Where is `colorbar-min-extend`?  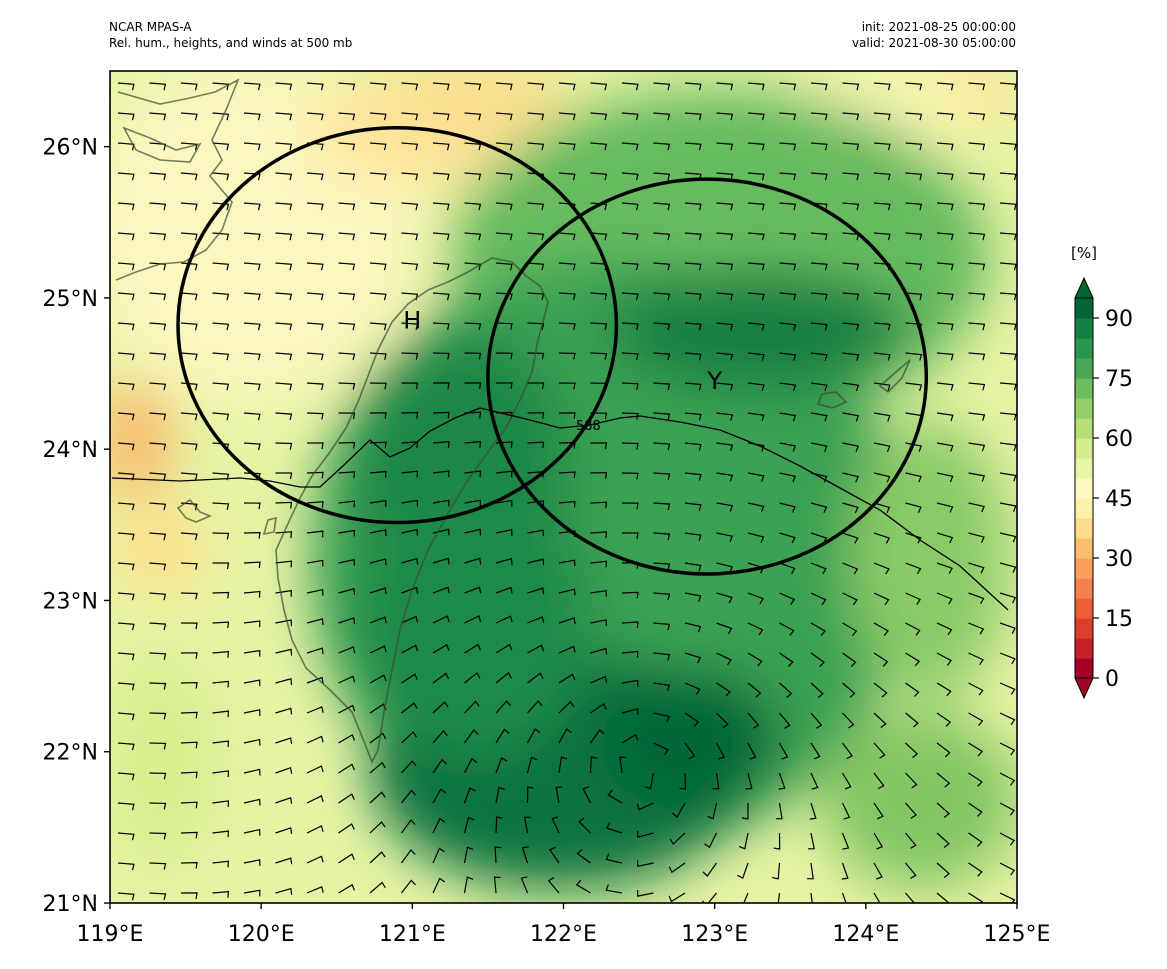
colorbar-min-extend is located at coordinates (1084, 688).